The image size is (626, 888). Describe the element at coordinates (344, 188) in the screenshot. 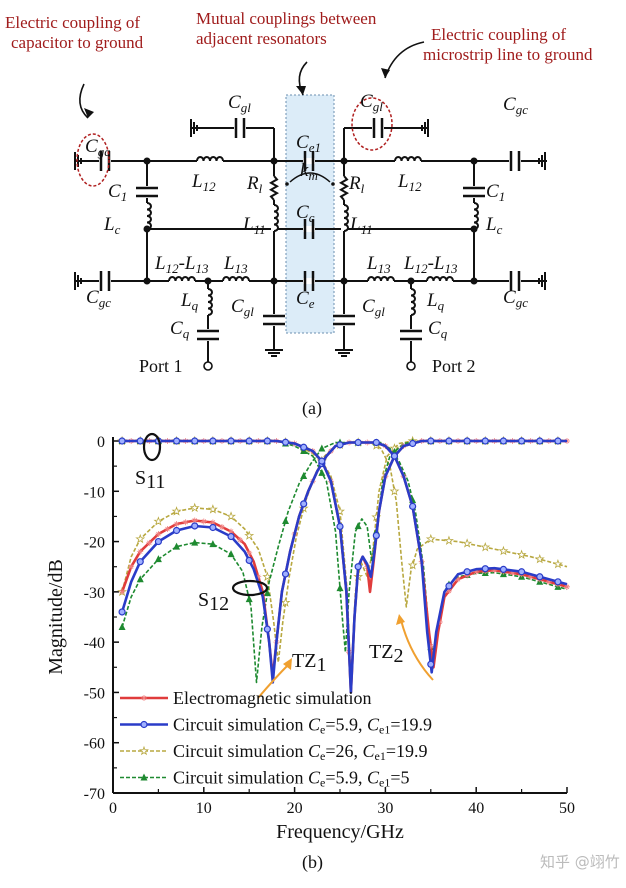

I see `resistor-icon` at that location.